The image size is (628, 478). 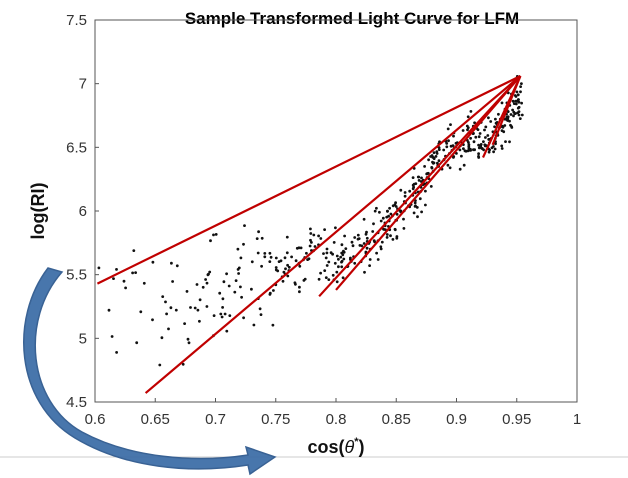 What do you see at coordinates (275, 419) in the screenshot?
I see `x-tick-label: 0.75` at bounding box center [275, 419].